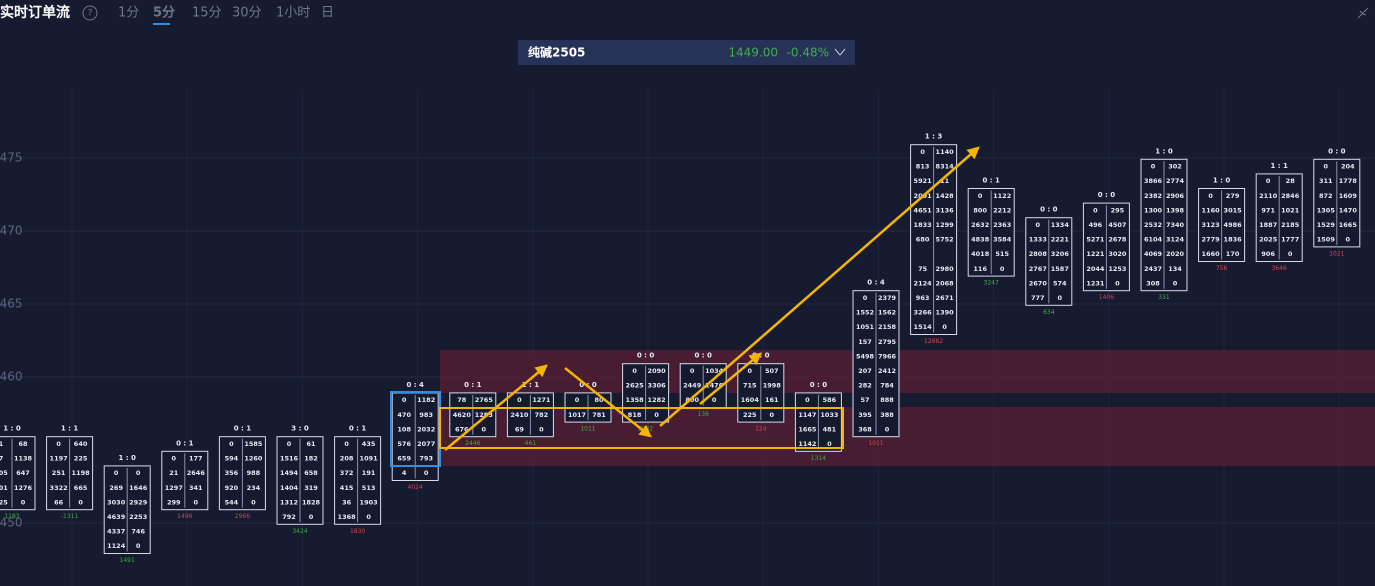  Describe the element at coordinates (1096, 225) in the screenshot. I see `bid-volume: 496` at that location.